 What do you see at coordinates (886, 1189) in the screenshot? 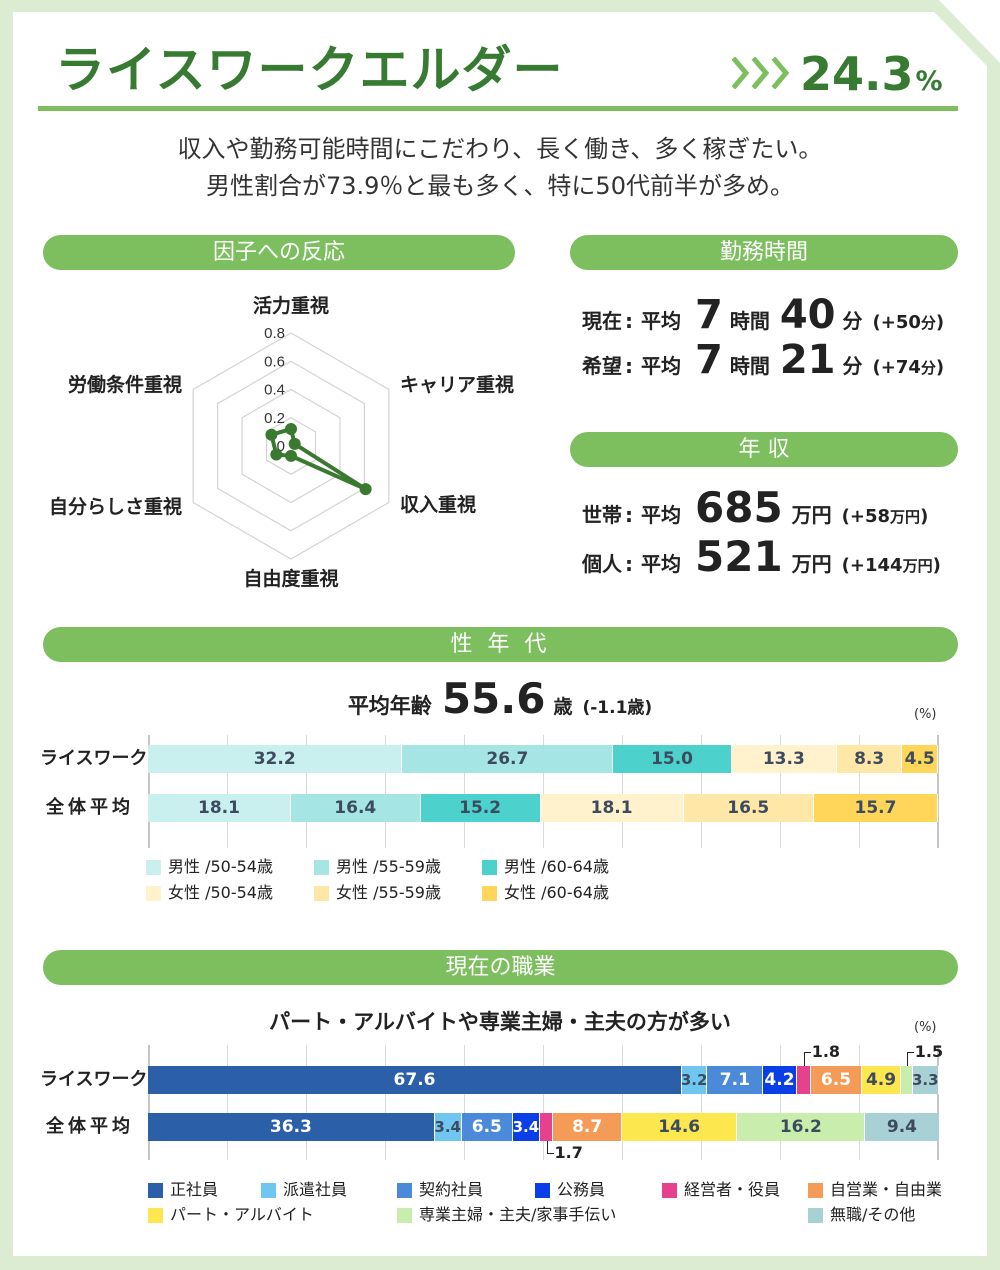
I see `legend-label: 自営業・自由業` at bounding box center [886, 1189].